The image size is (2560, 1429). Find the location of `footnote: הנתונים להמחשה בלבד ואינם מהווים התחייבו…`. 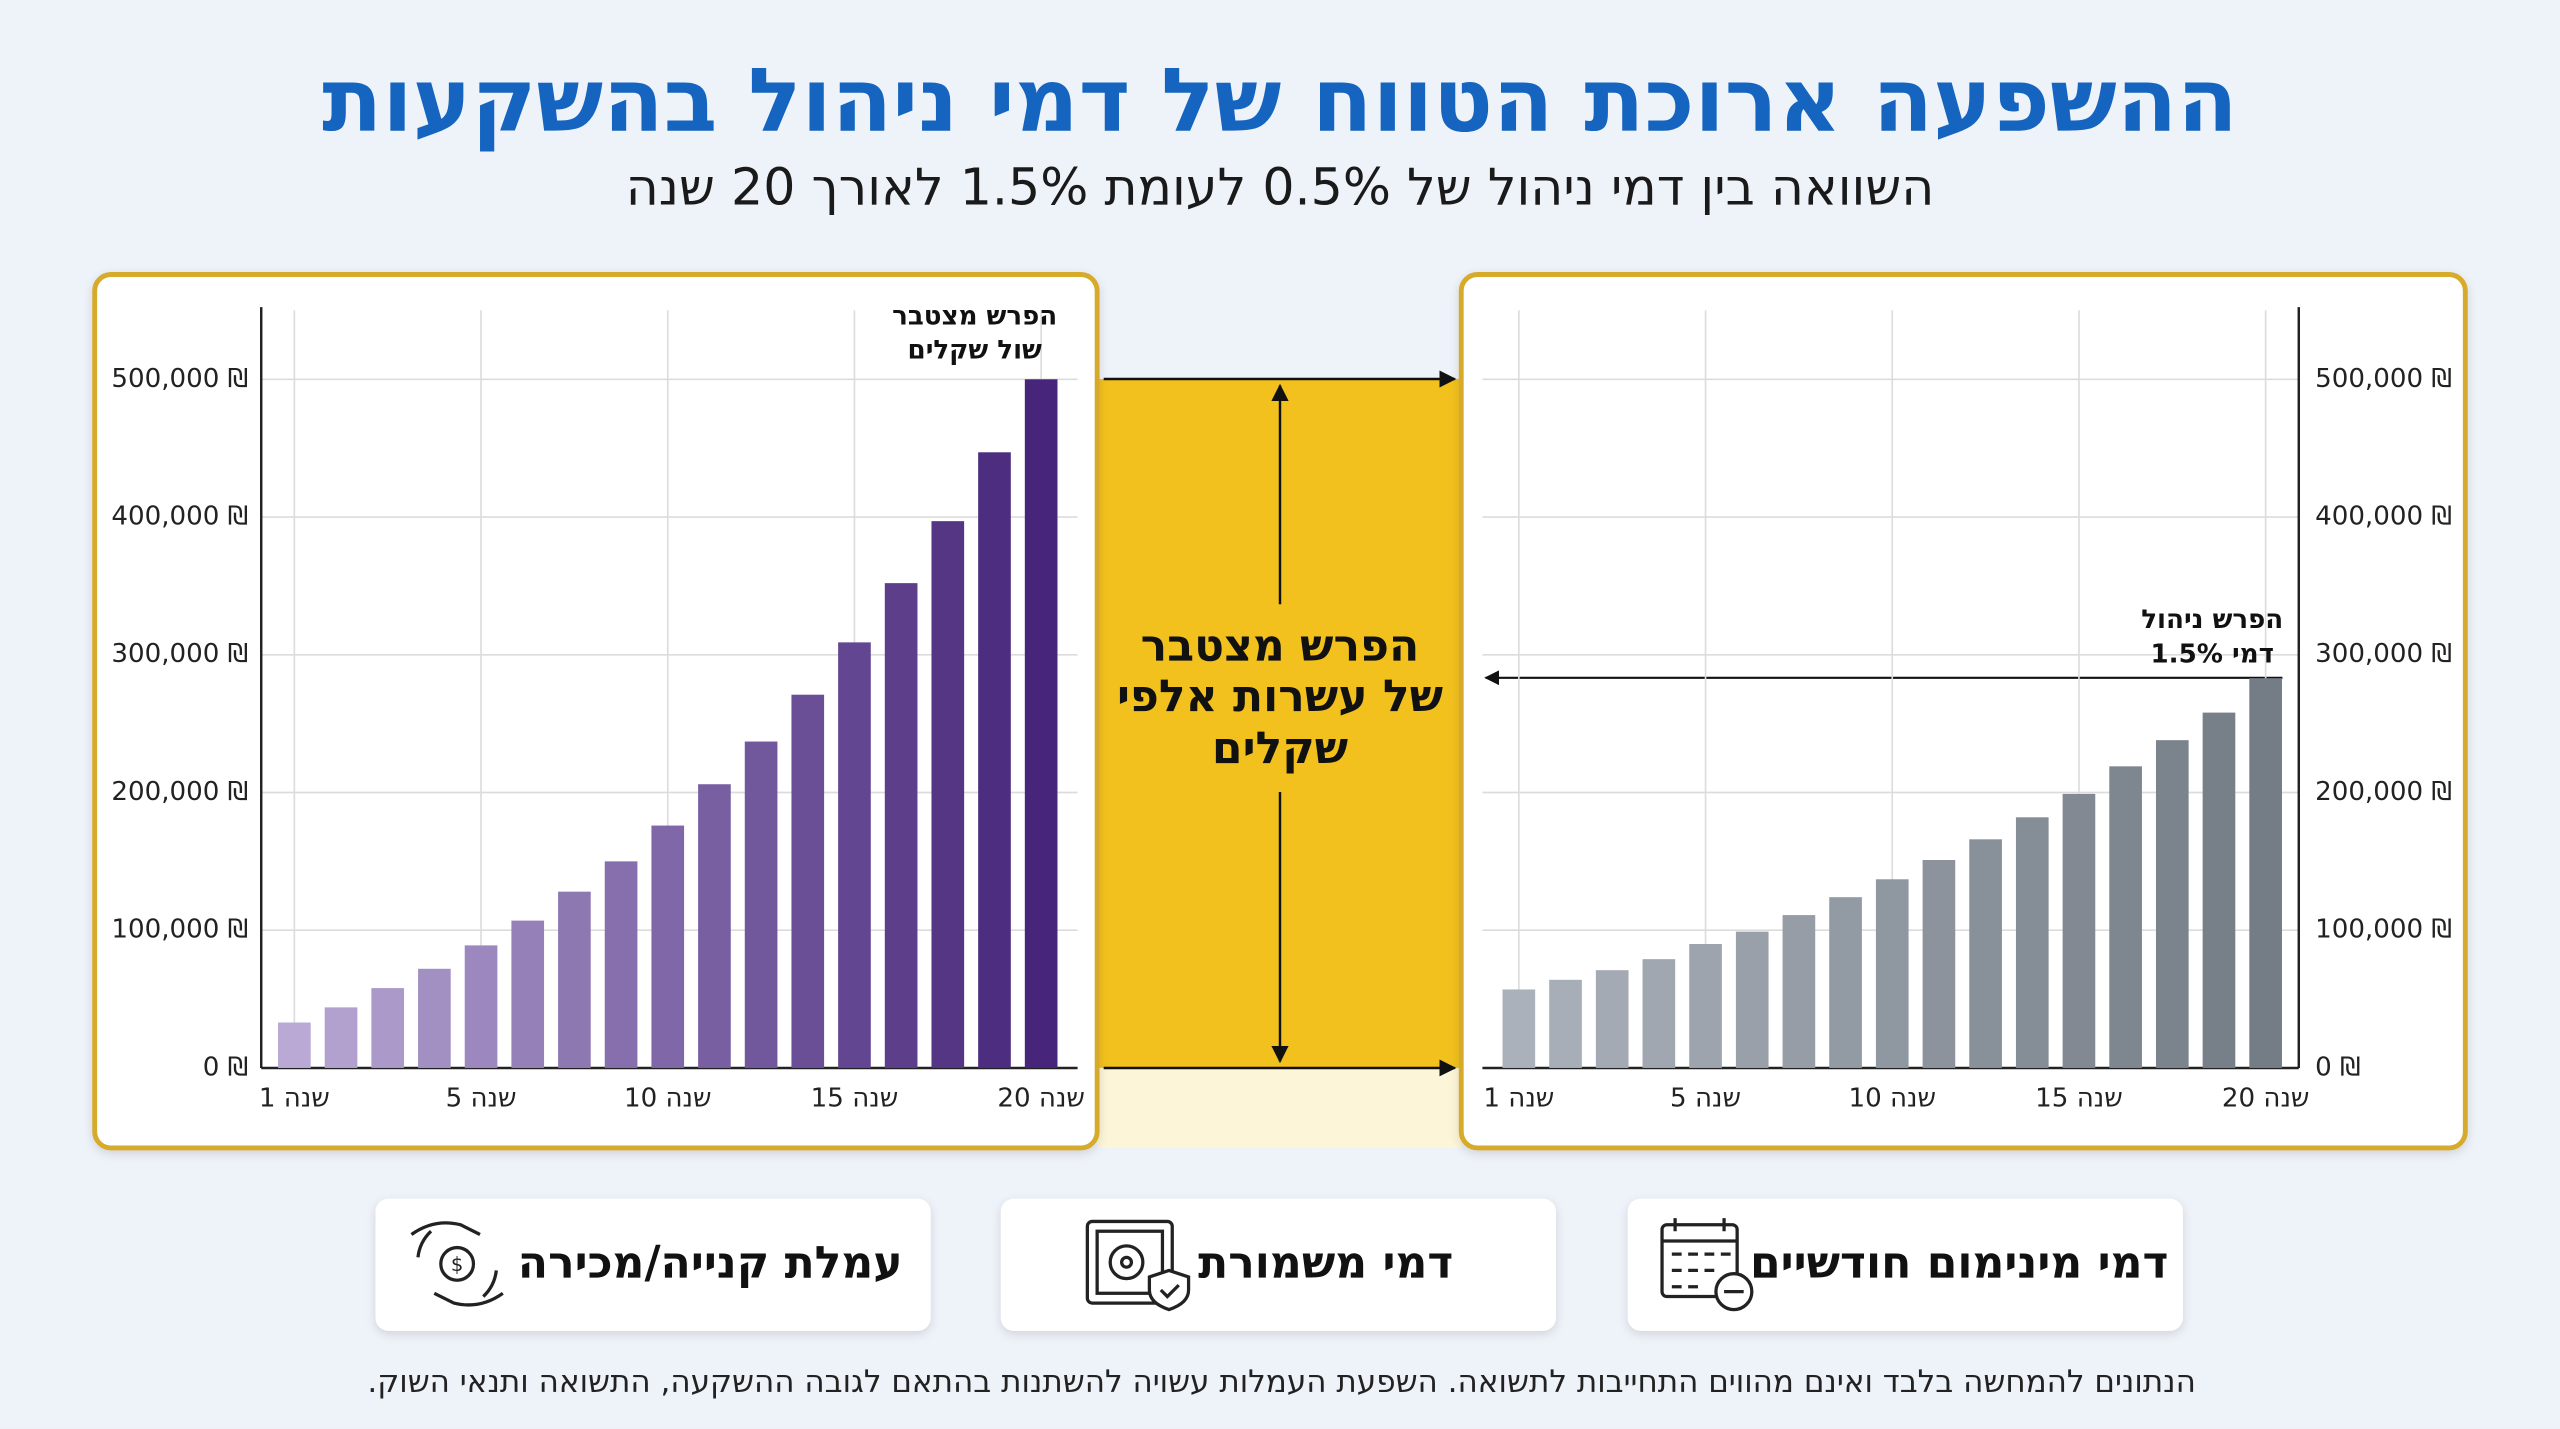

footnote: הנתונים להמחשה בלבד ואינם מהווים התחייבו… is located at coordinates (1281, 1382).